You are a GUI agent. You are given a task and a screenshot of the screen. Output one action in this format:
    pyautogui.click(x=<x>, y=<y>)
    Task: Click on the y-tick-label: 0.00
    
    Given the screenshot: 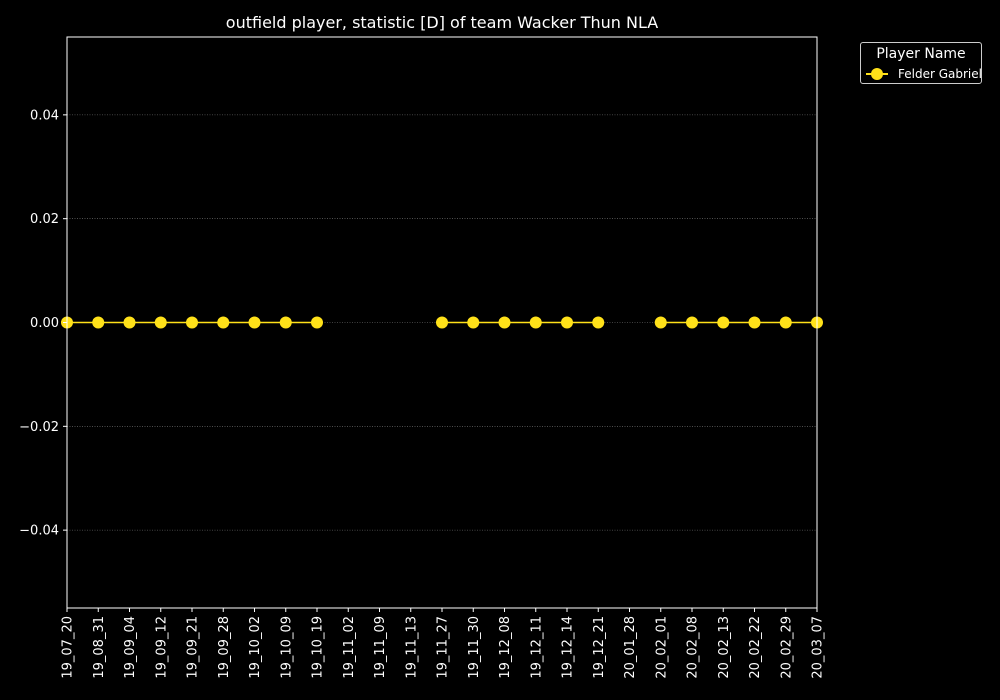 What is the action you would take?
    pyautogui.click(x=44, y=323)
    